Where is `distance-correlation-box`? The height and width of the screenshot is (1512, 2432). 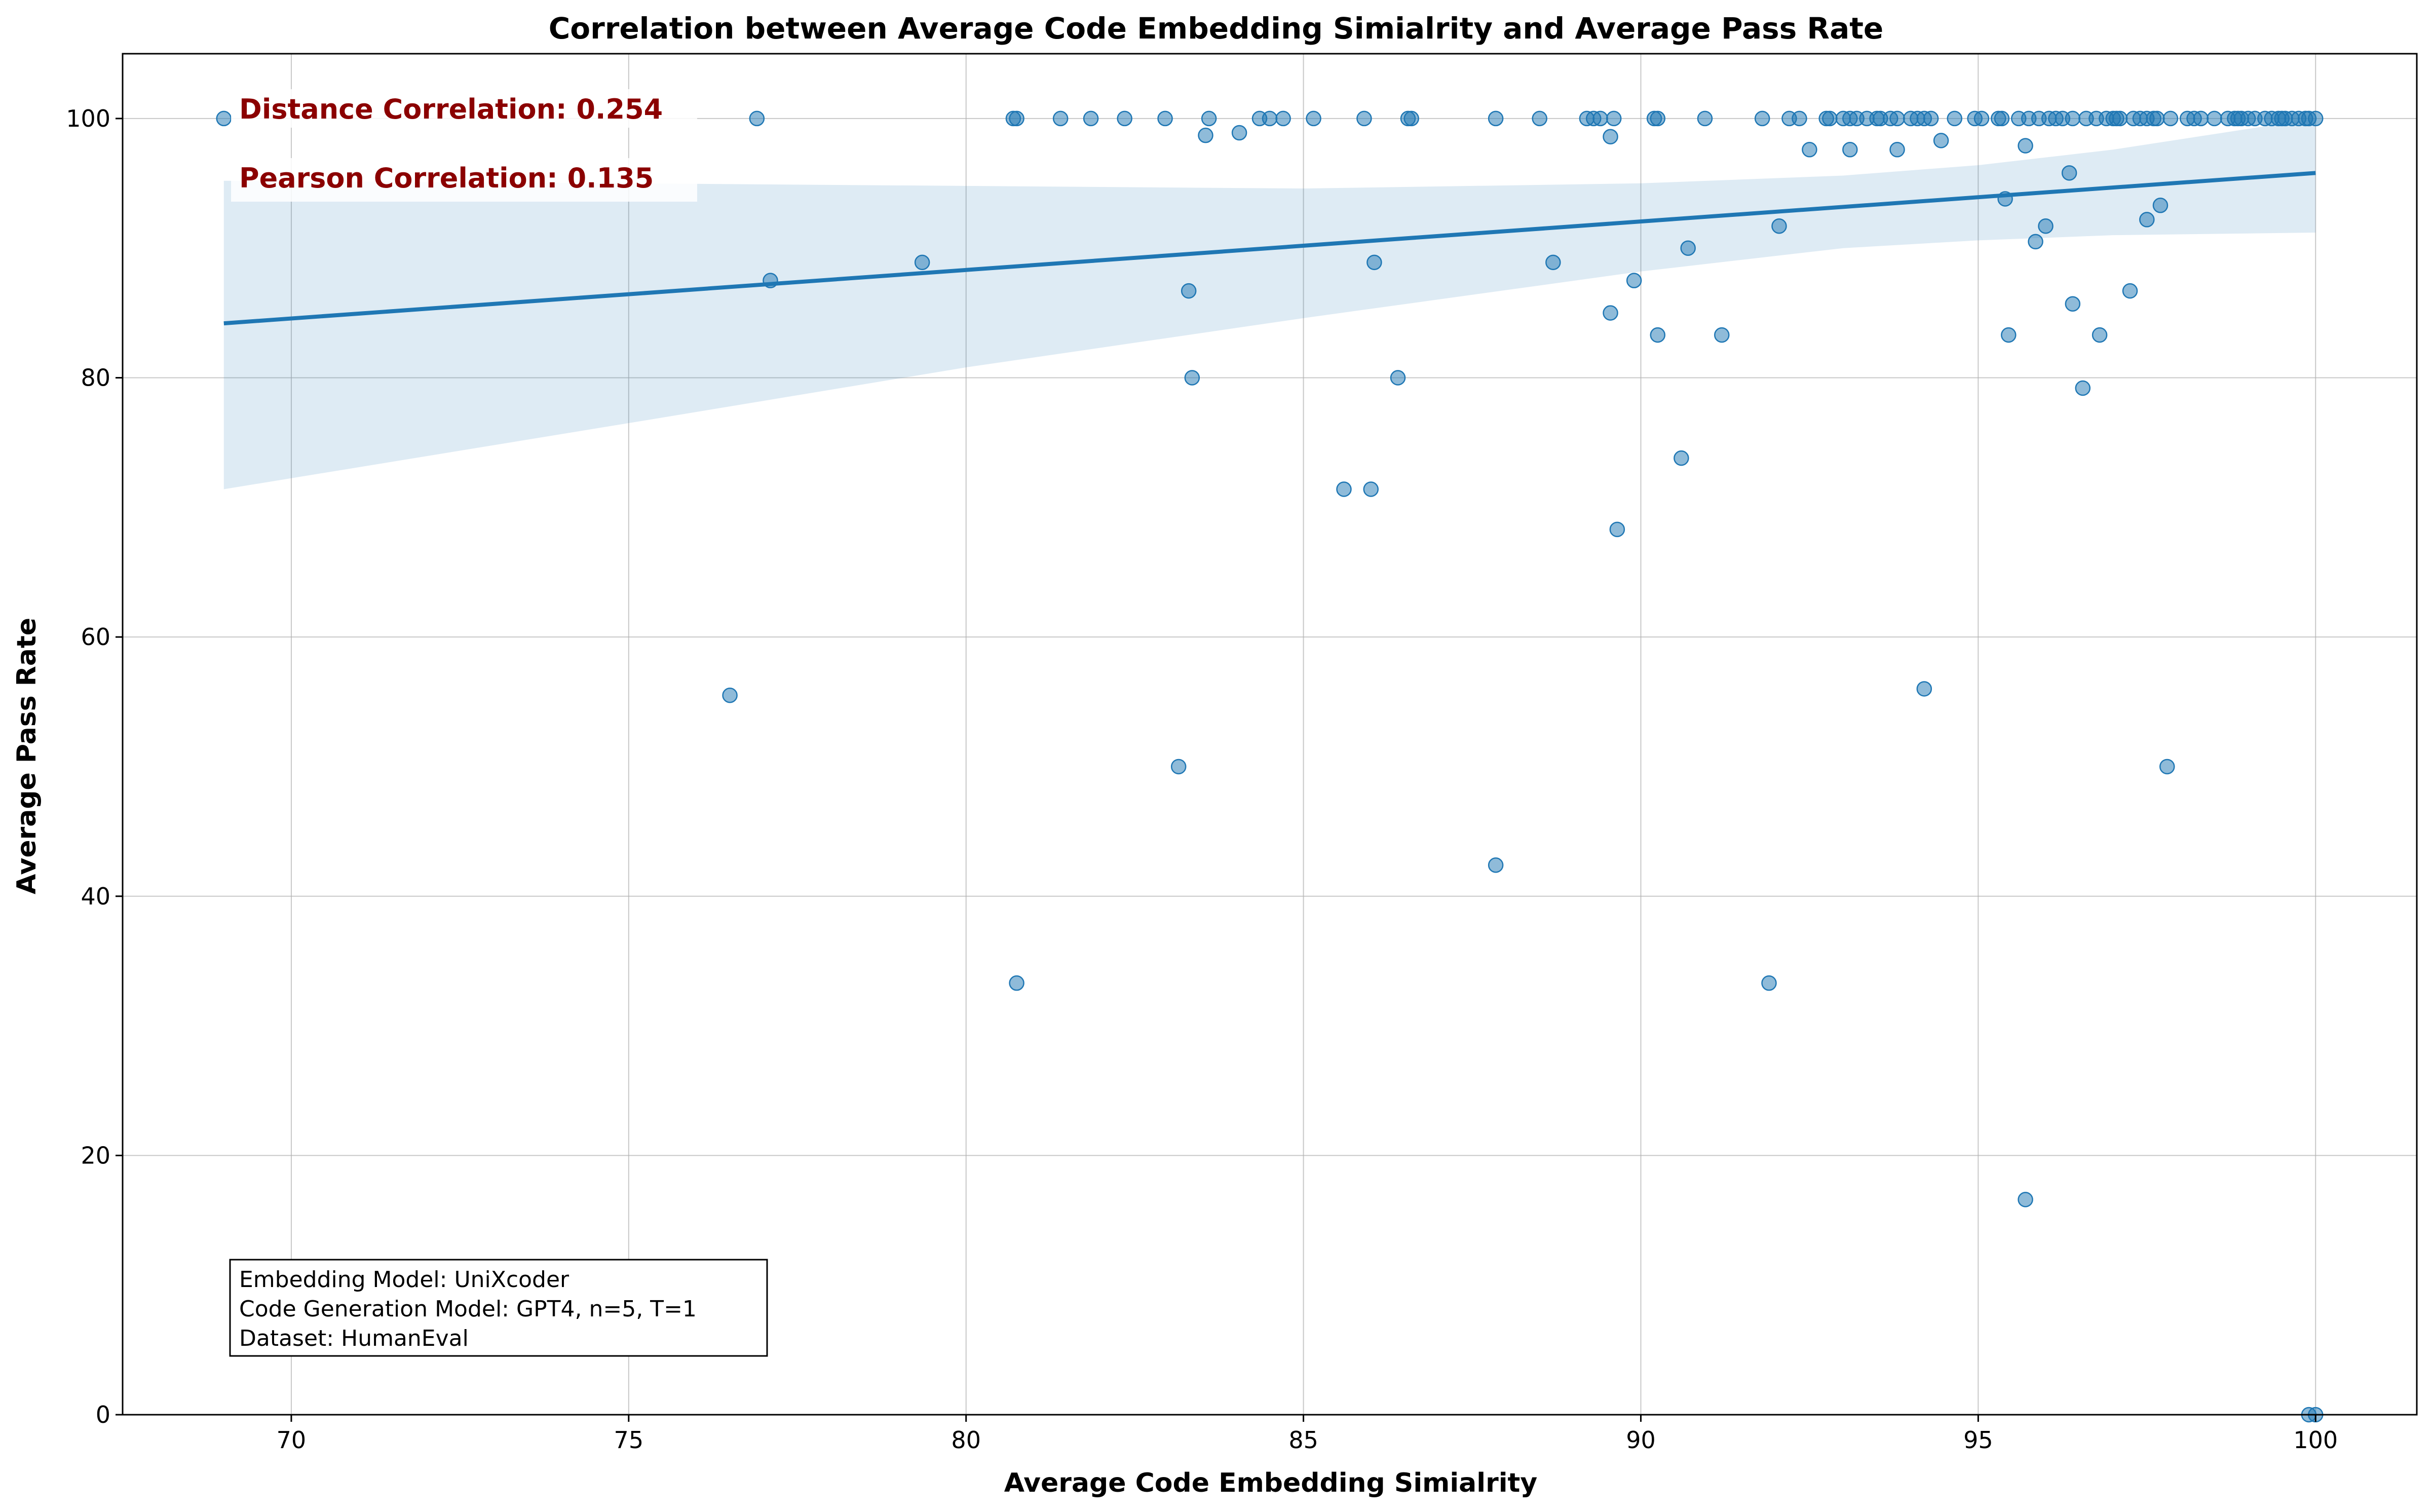 distance-correlation-box is located at coordinates (464, 108).